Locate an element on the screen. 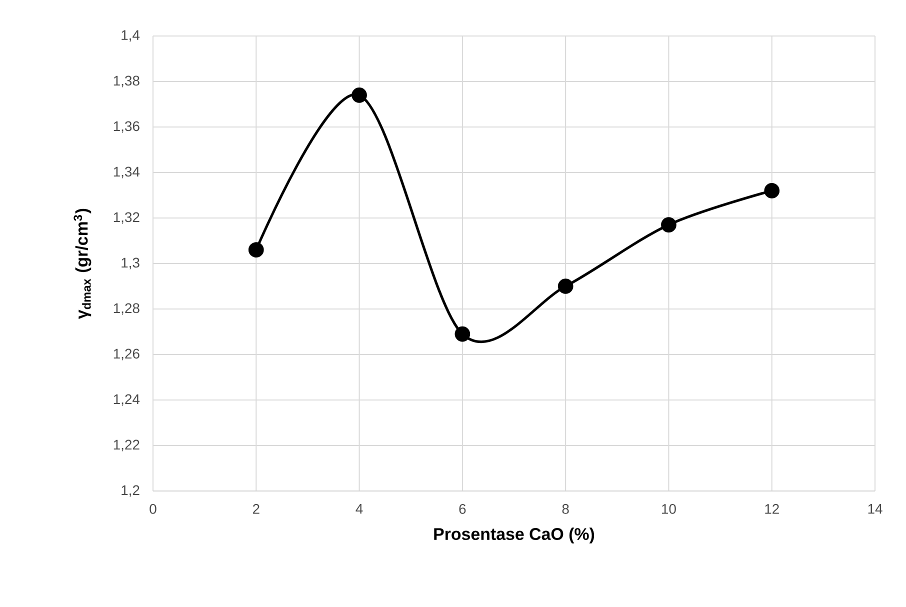  y-tick-label: 1,3 is located at coordinates (131, 264).